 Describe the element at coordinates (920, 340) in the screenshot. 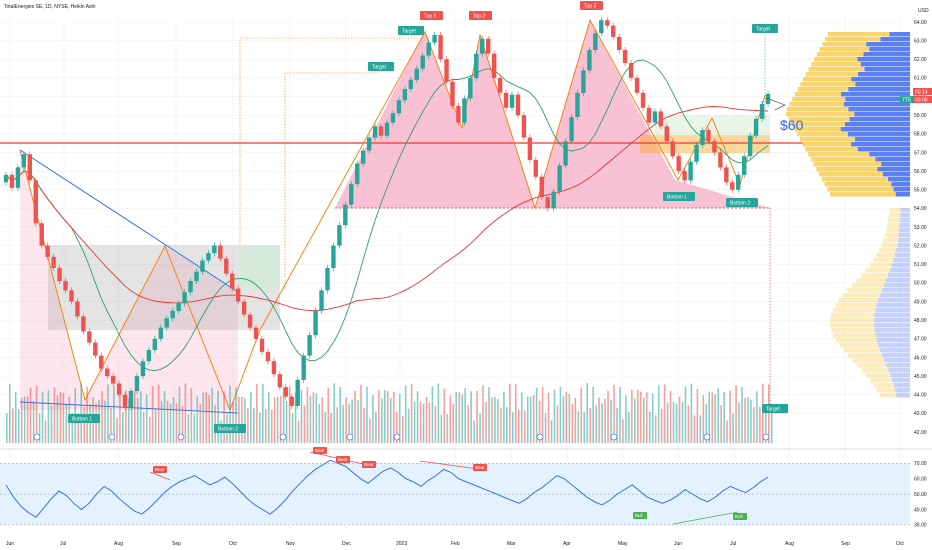

I see `y-tick-label: 47.00` at that location.